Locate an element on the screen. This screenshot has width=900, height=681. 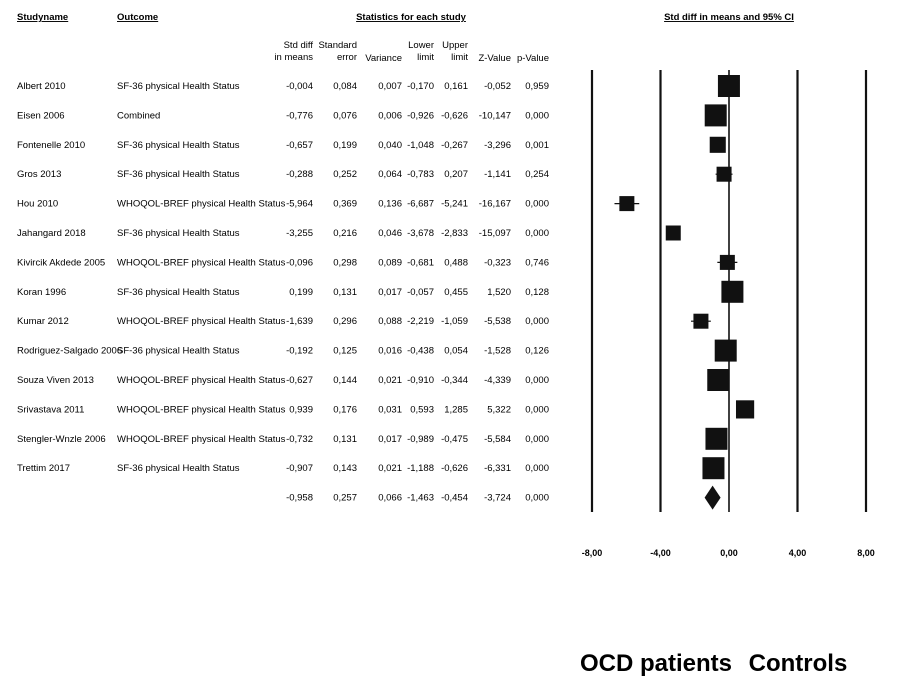
stat-cell-3: -0,910 is located at coordinates (420, 380).